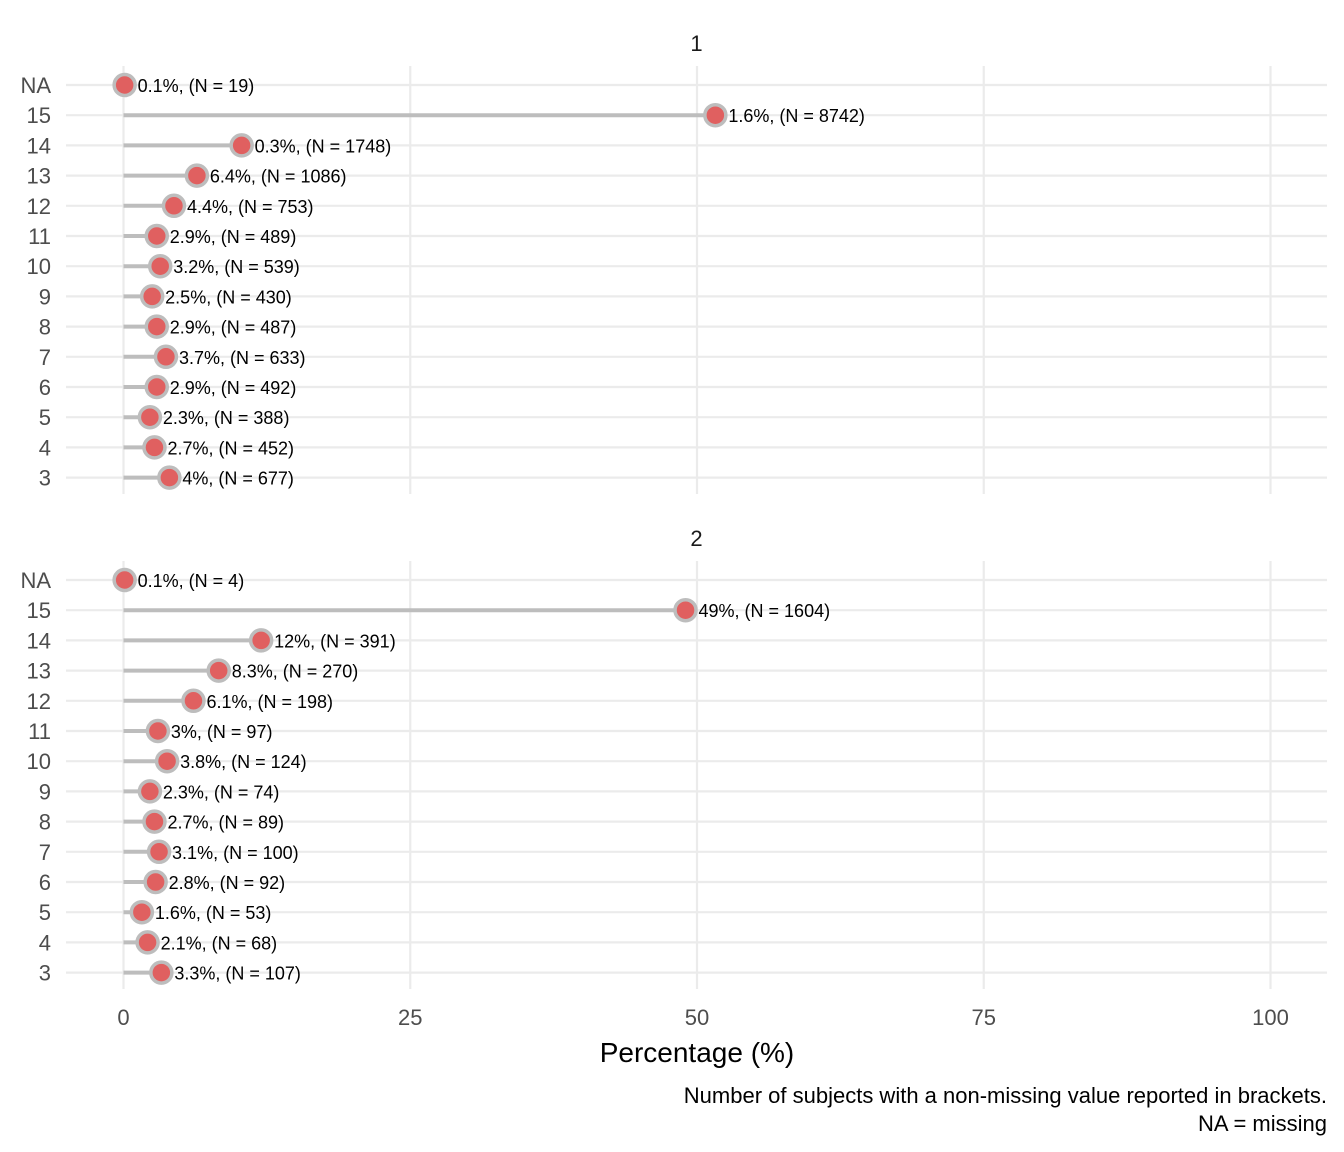  Describe the element at coordinates (235, 853) in the screenshot. I see `data-label: 3.1%, (N = 100)` at that location.